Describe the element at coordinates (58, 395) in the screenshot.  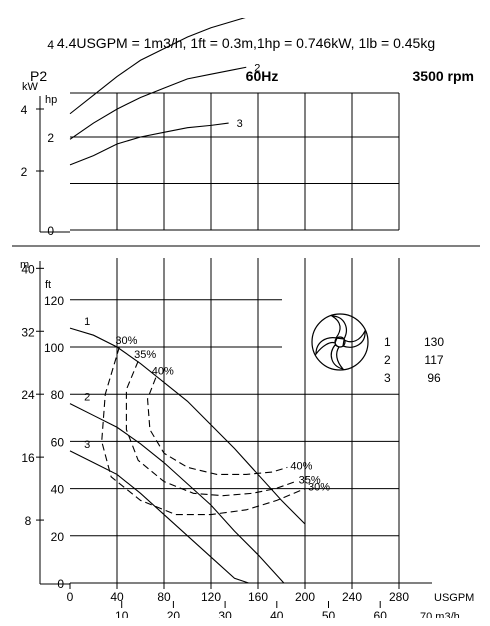
I see `ft-tick-label: 80` at that location.